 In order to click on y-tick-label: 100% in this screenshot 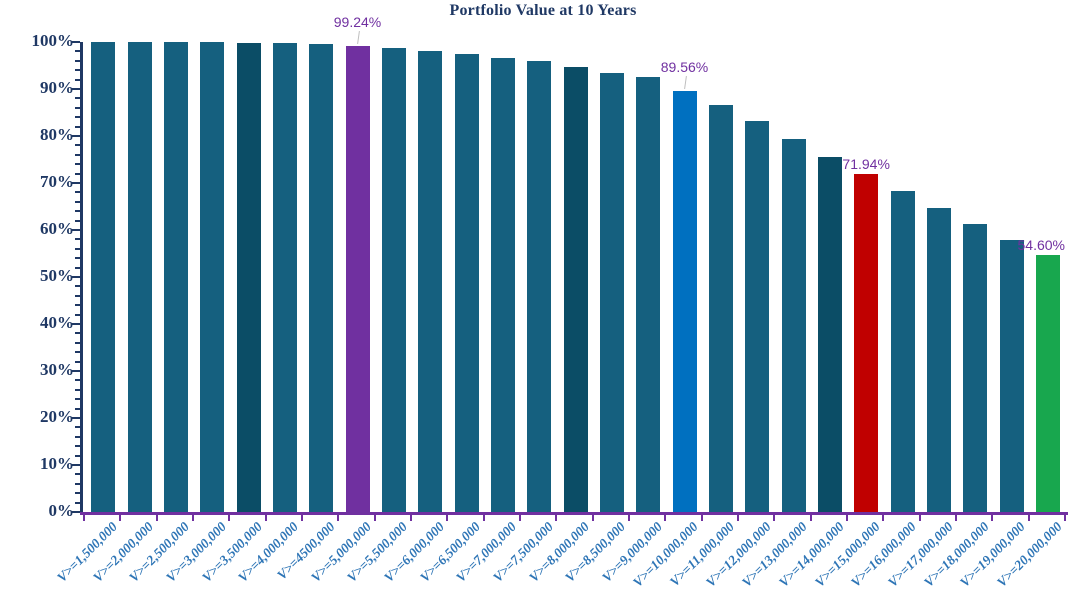, I will do `click(53, 40)`.